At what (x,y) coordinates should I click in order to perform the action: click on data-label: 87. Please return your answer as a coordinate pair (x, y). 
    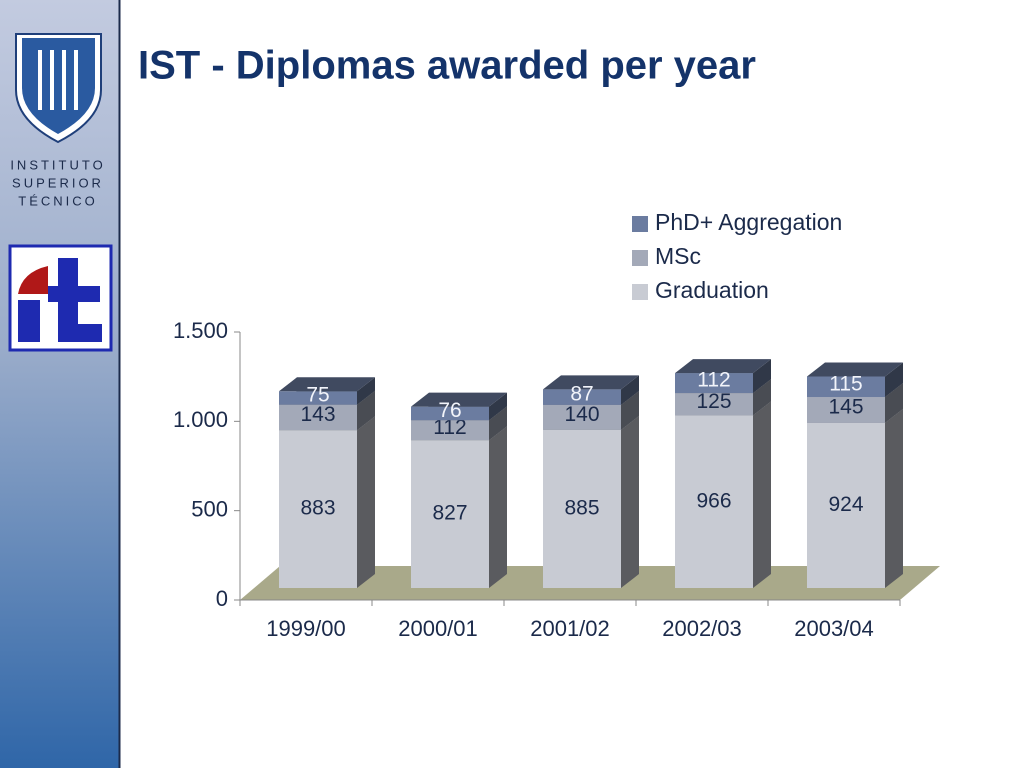
    Looking at the image, I should click on (581, 394).